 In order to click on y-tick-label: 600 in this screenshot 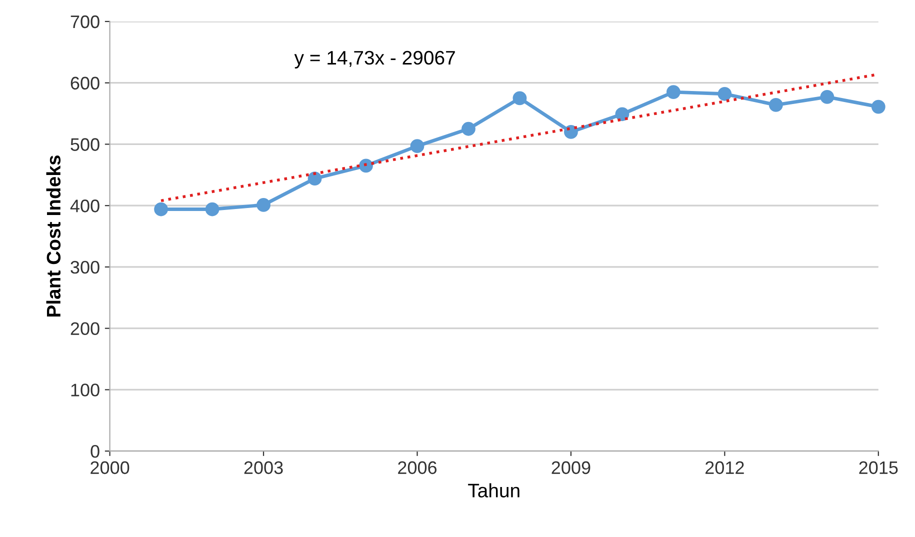, I will do `click(85, 83)`.